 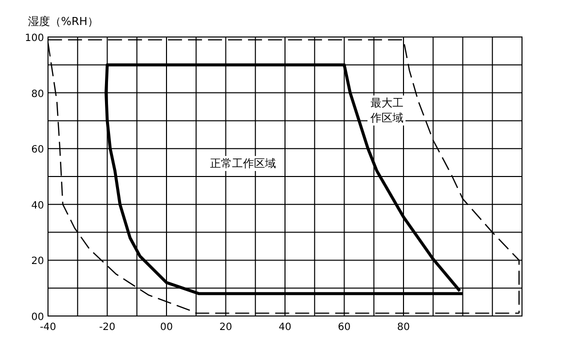 I want to click on x-tick-label: 80, so click(x=403, y=327).